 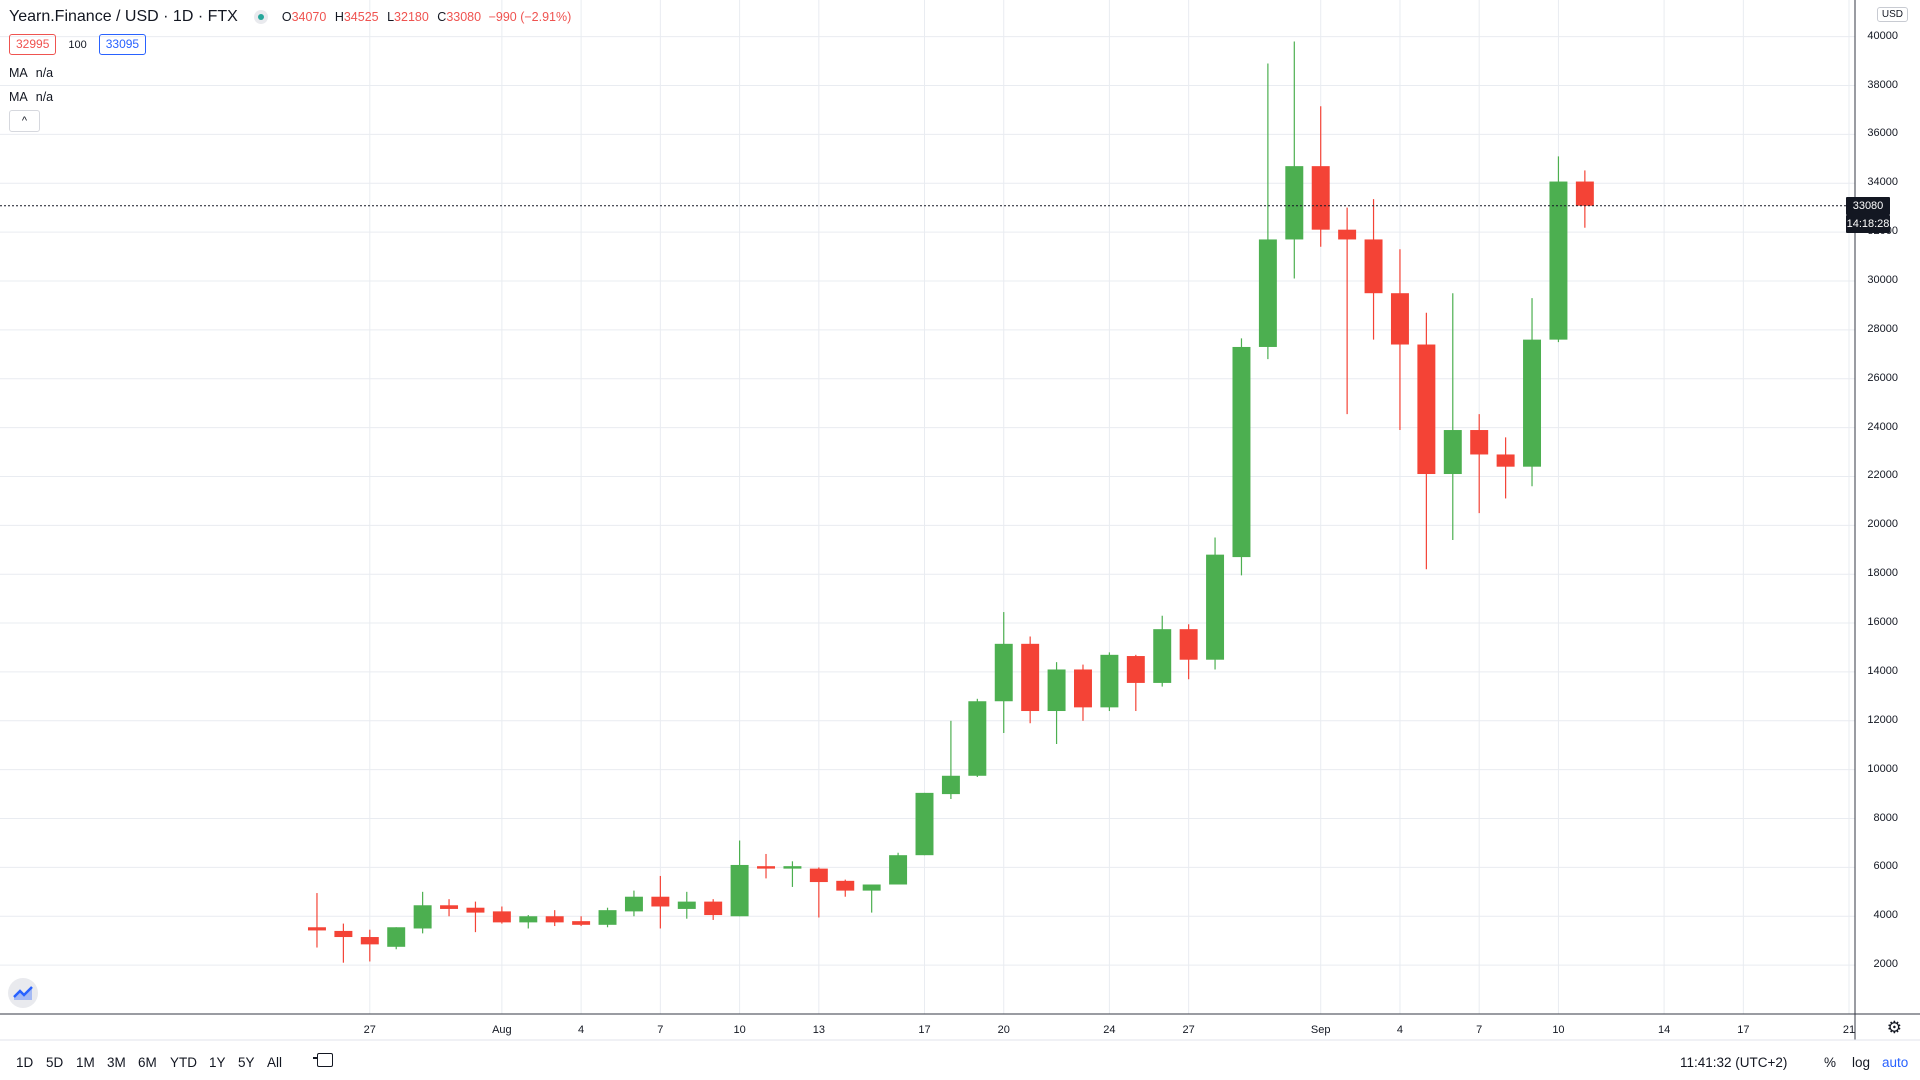 What do you see at coordinates (1882, 377) in the screenshot?
I see `price-tick-label: 26000` at bounding box center [1882, 377].